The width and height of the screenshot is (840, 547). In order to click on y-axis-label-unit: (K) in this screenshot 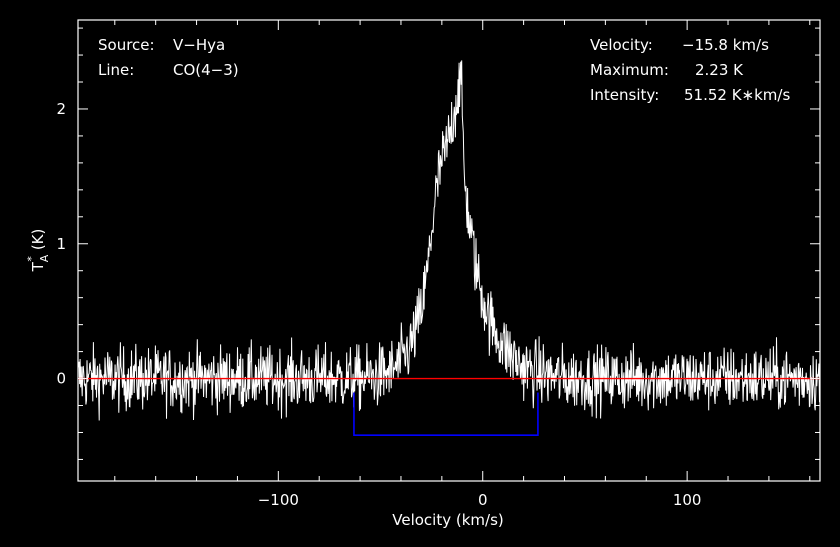, I will do `click(38, 240)`.